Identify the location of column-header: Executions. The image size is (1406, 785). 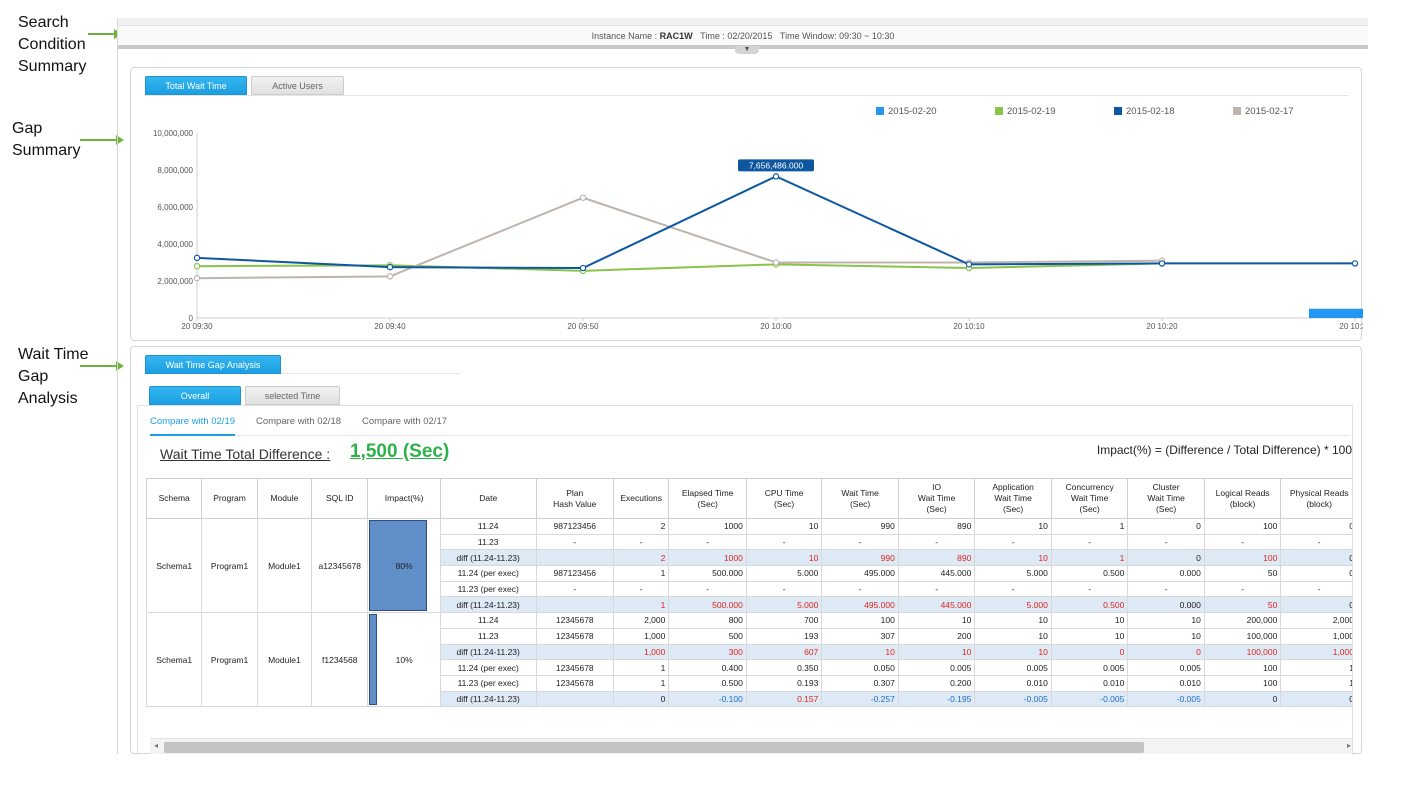
(641, 498).